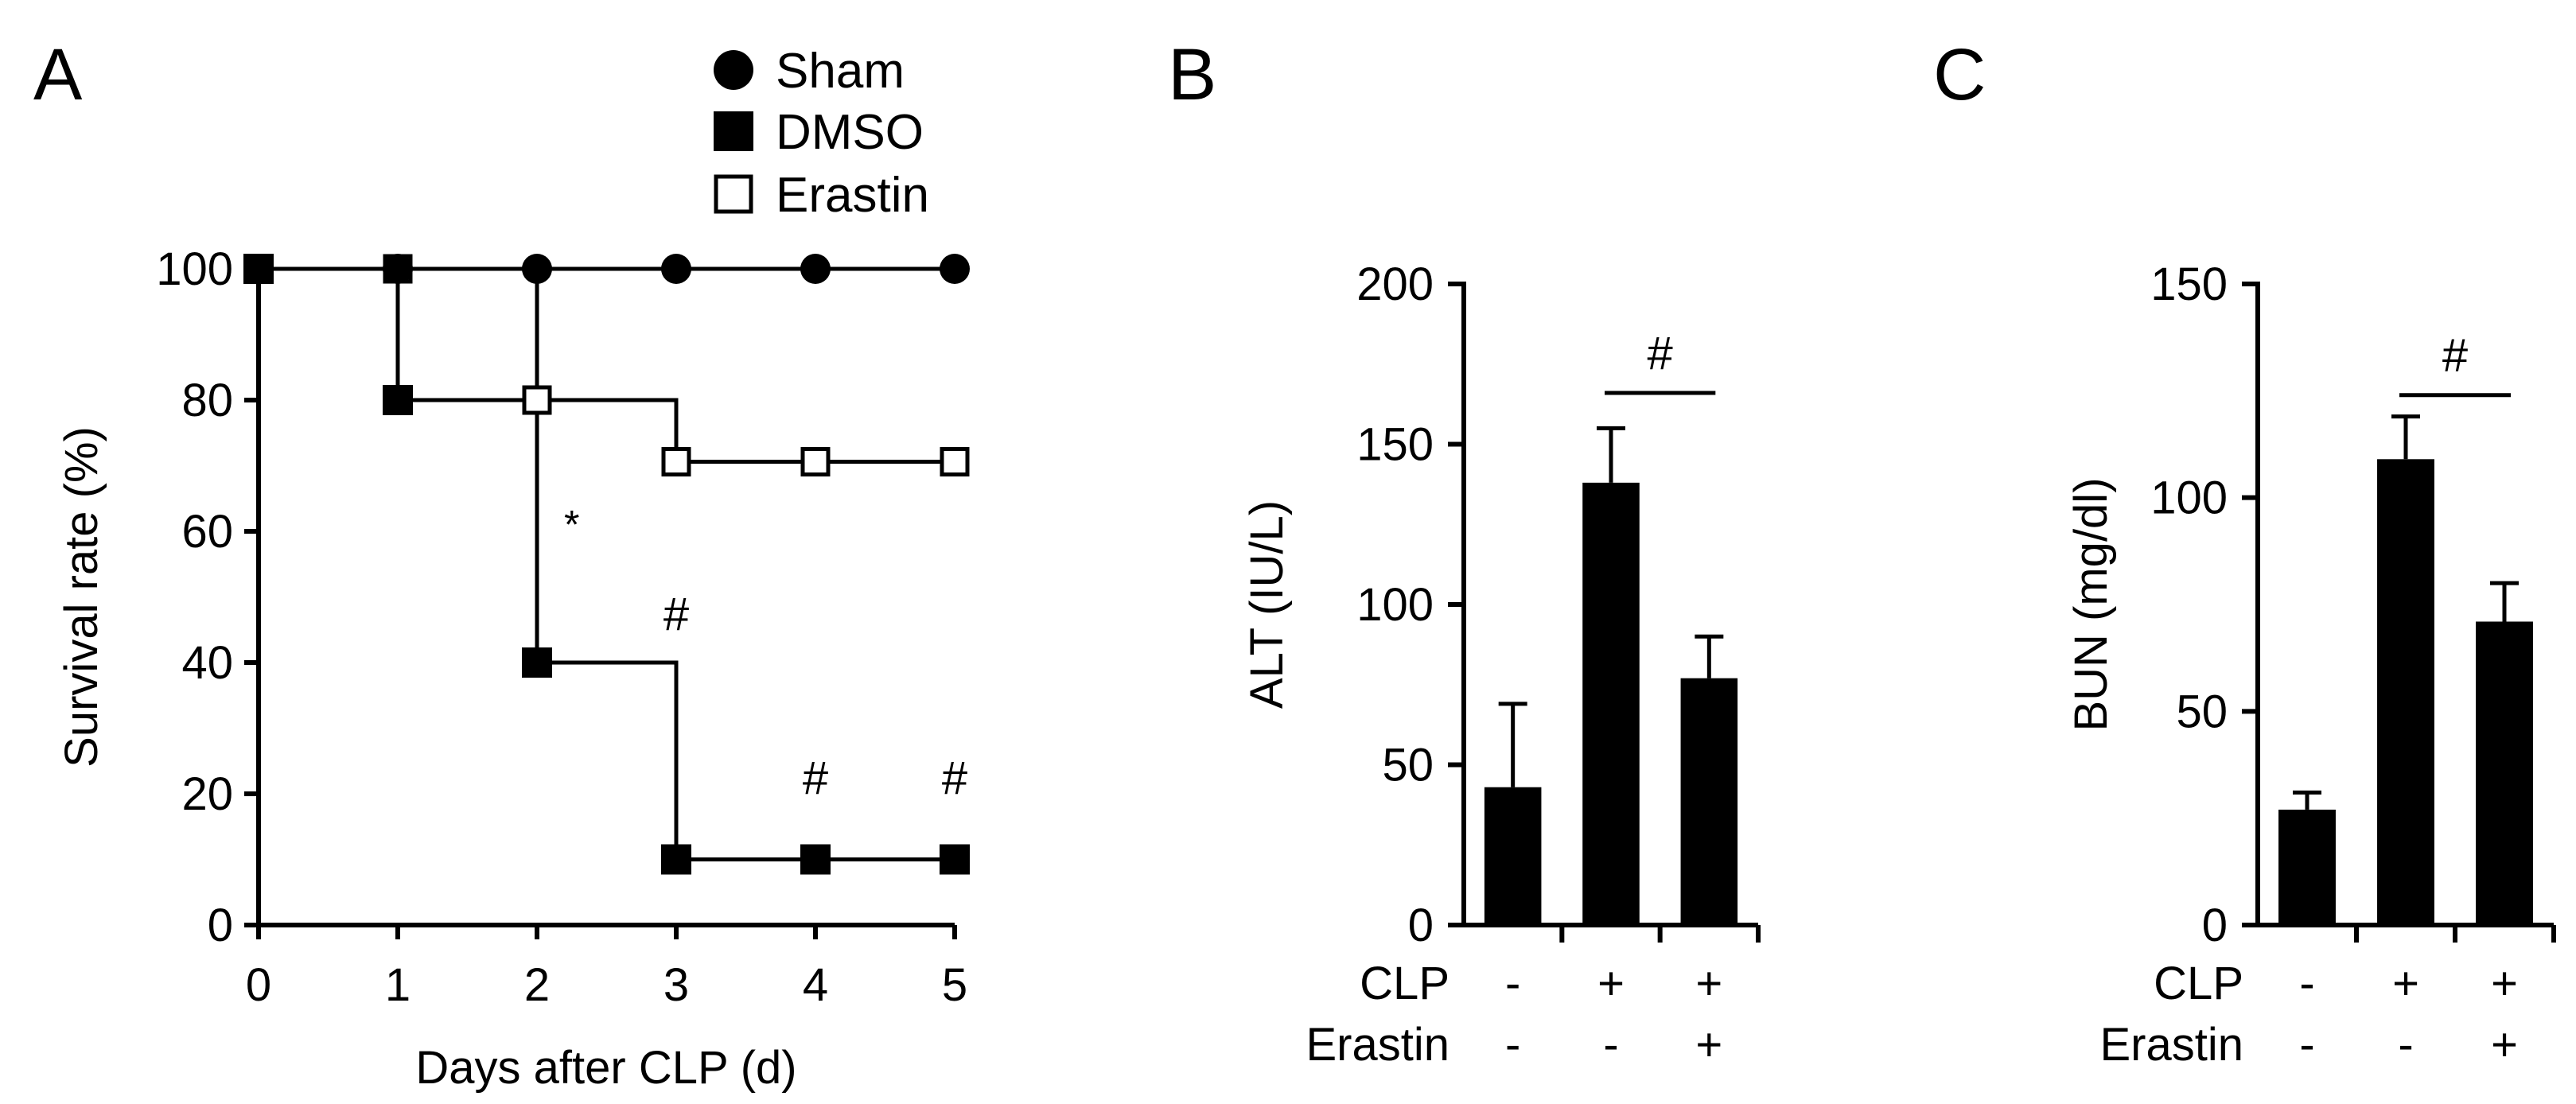 The width and height of the screenshot is (2576, 1104). Describe the element at coordinates (537, 985) in the screenshot. I see `x-tick-label: 2` at that location.